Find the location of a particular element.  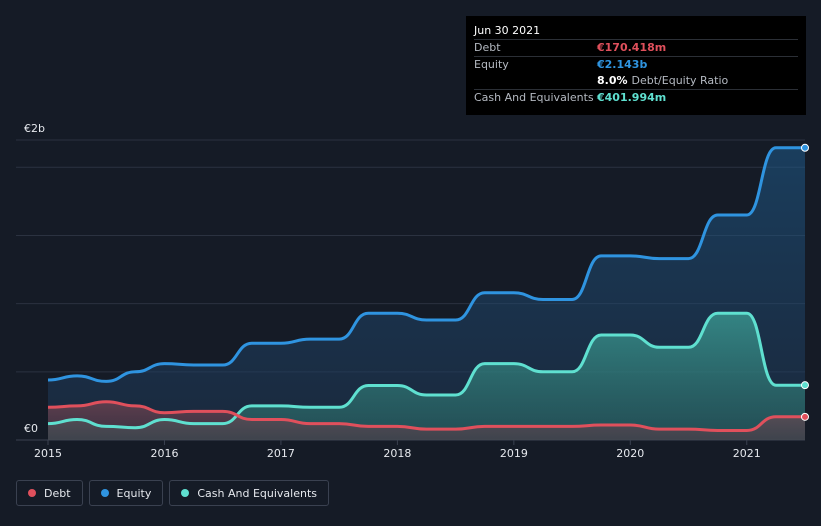

y-tick-label-0: €0 is located at coordinates (31, 428).